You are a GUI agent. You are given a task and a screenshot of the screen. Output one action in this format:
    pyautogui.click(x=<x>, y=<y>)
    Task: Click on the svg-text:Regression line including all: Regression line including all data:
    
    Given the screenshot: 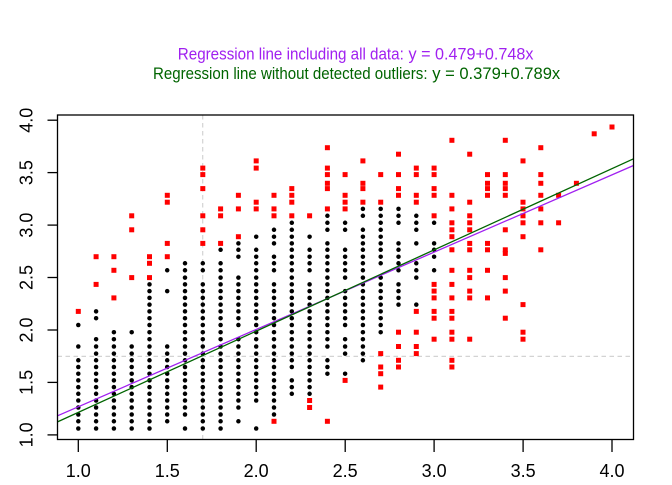 What is the action you would take?
    pyautogui.click(x=291, y=53)
    